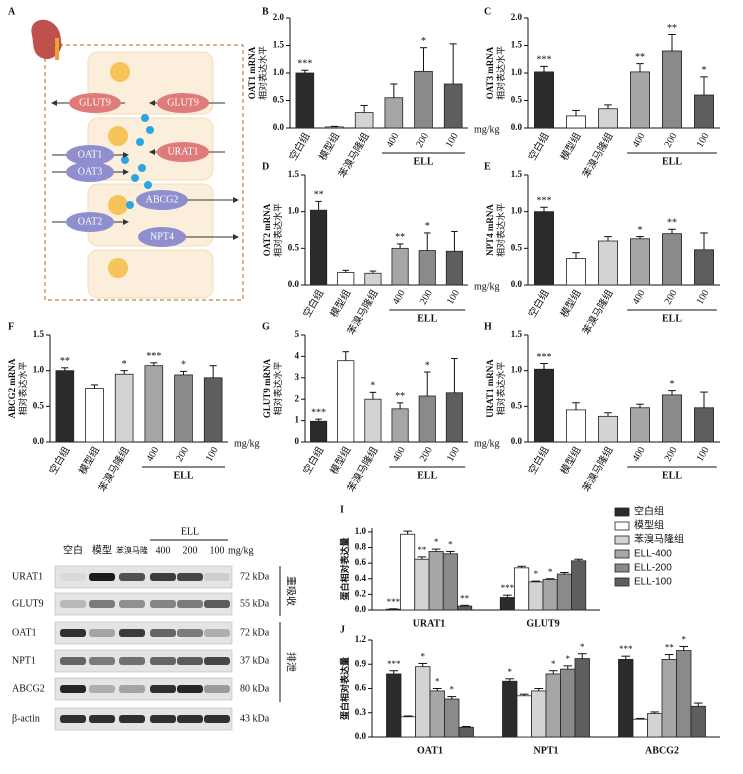  What do you see at coordinates (190, 550) in the screenshot?
I see `lane-label: 200` at bounding box center [190, 550].